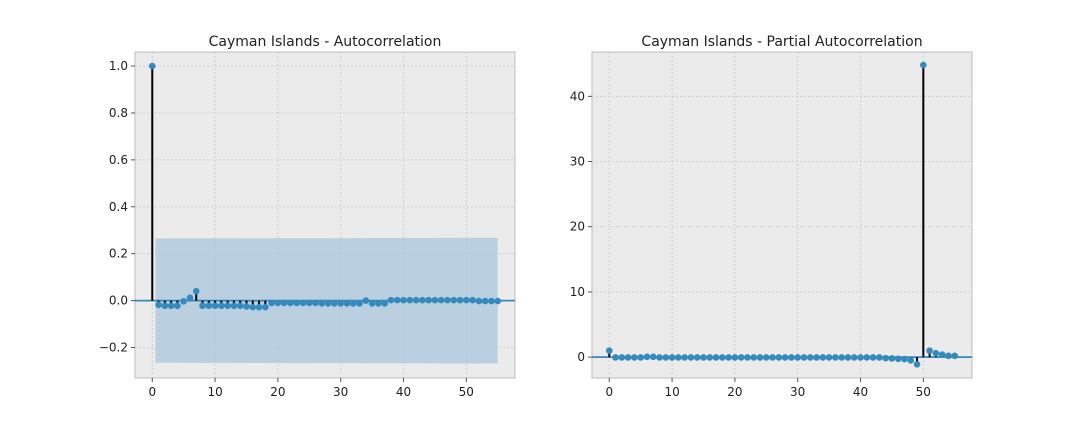  I want to click on y-tick-label: 0.6, so click(118, 160).